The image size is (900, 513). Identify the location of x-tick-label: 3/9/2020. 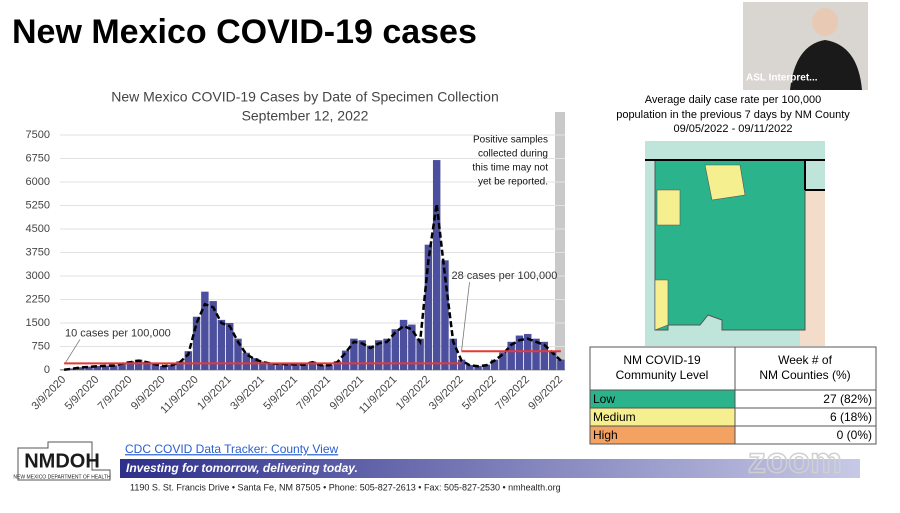
(49, 393).